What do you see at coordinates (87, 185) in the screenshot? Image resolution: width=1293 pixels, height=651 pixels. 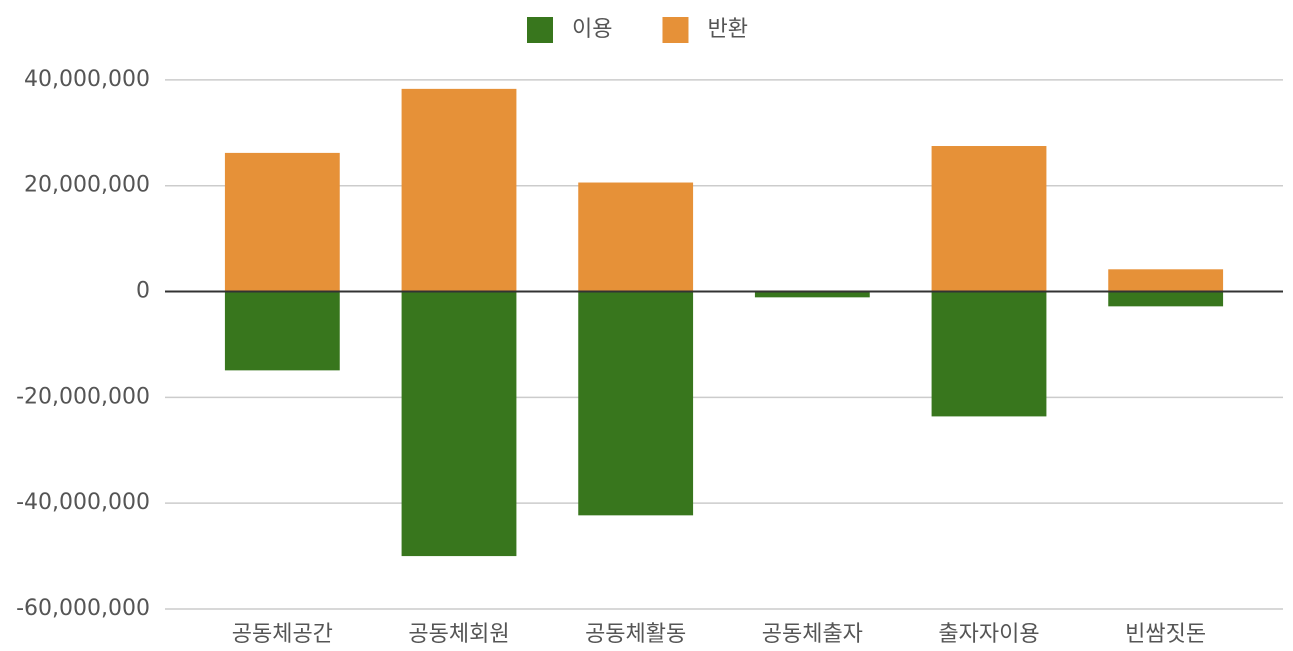 I see `y-tick-label: 20,000,000` at bounding box center [87, 185].